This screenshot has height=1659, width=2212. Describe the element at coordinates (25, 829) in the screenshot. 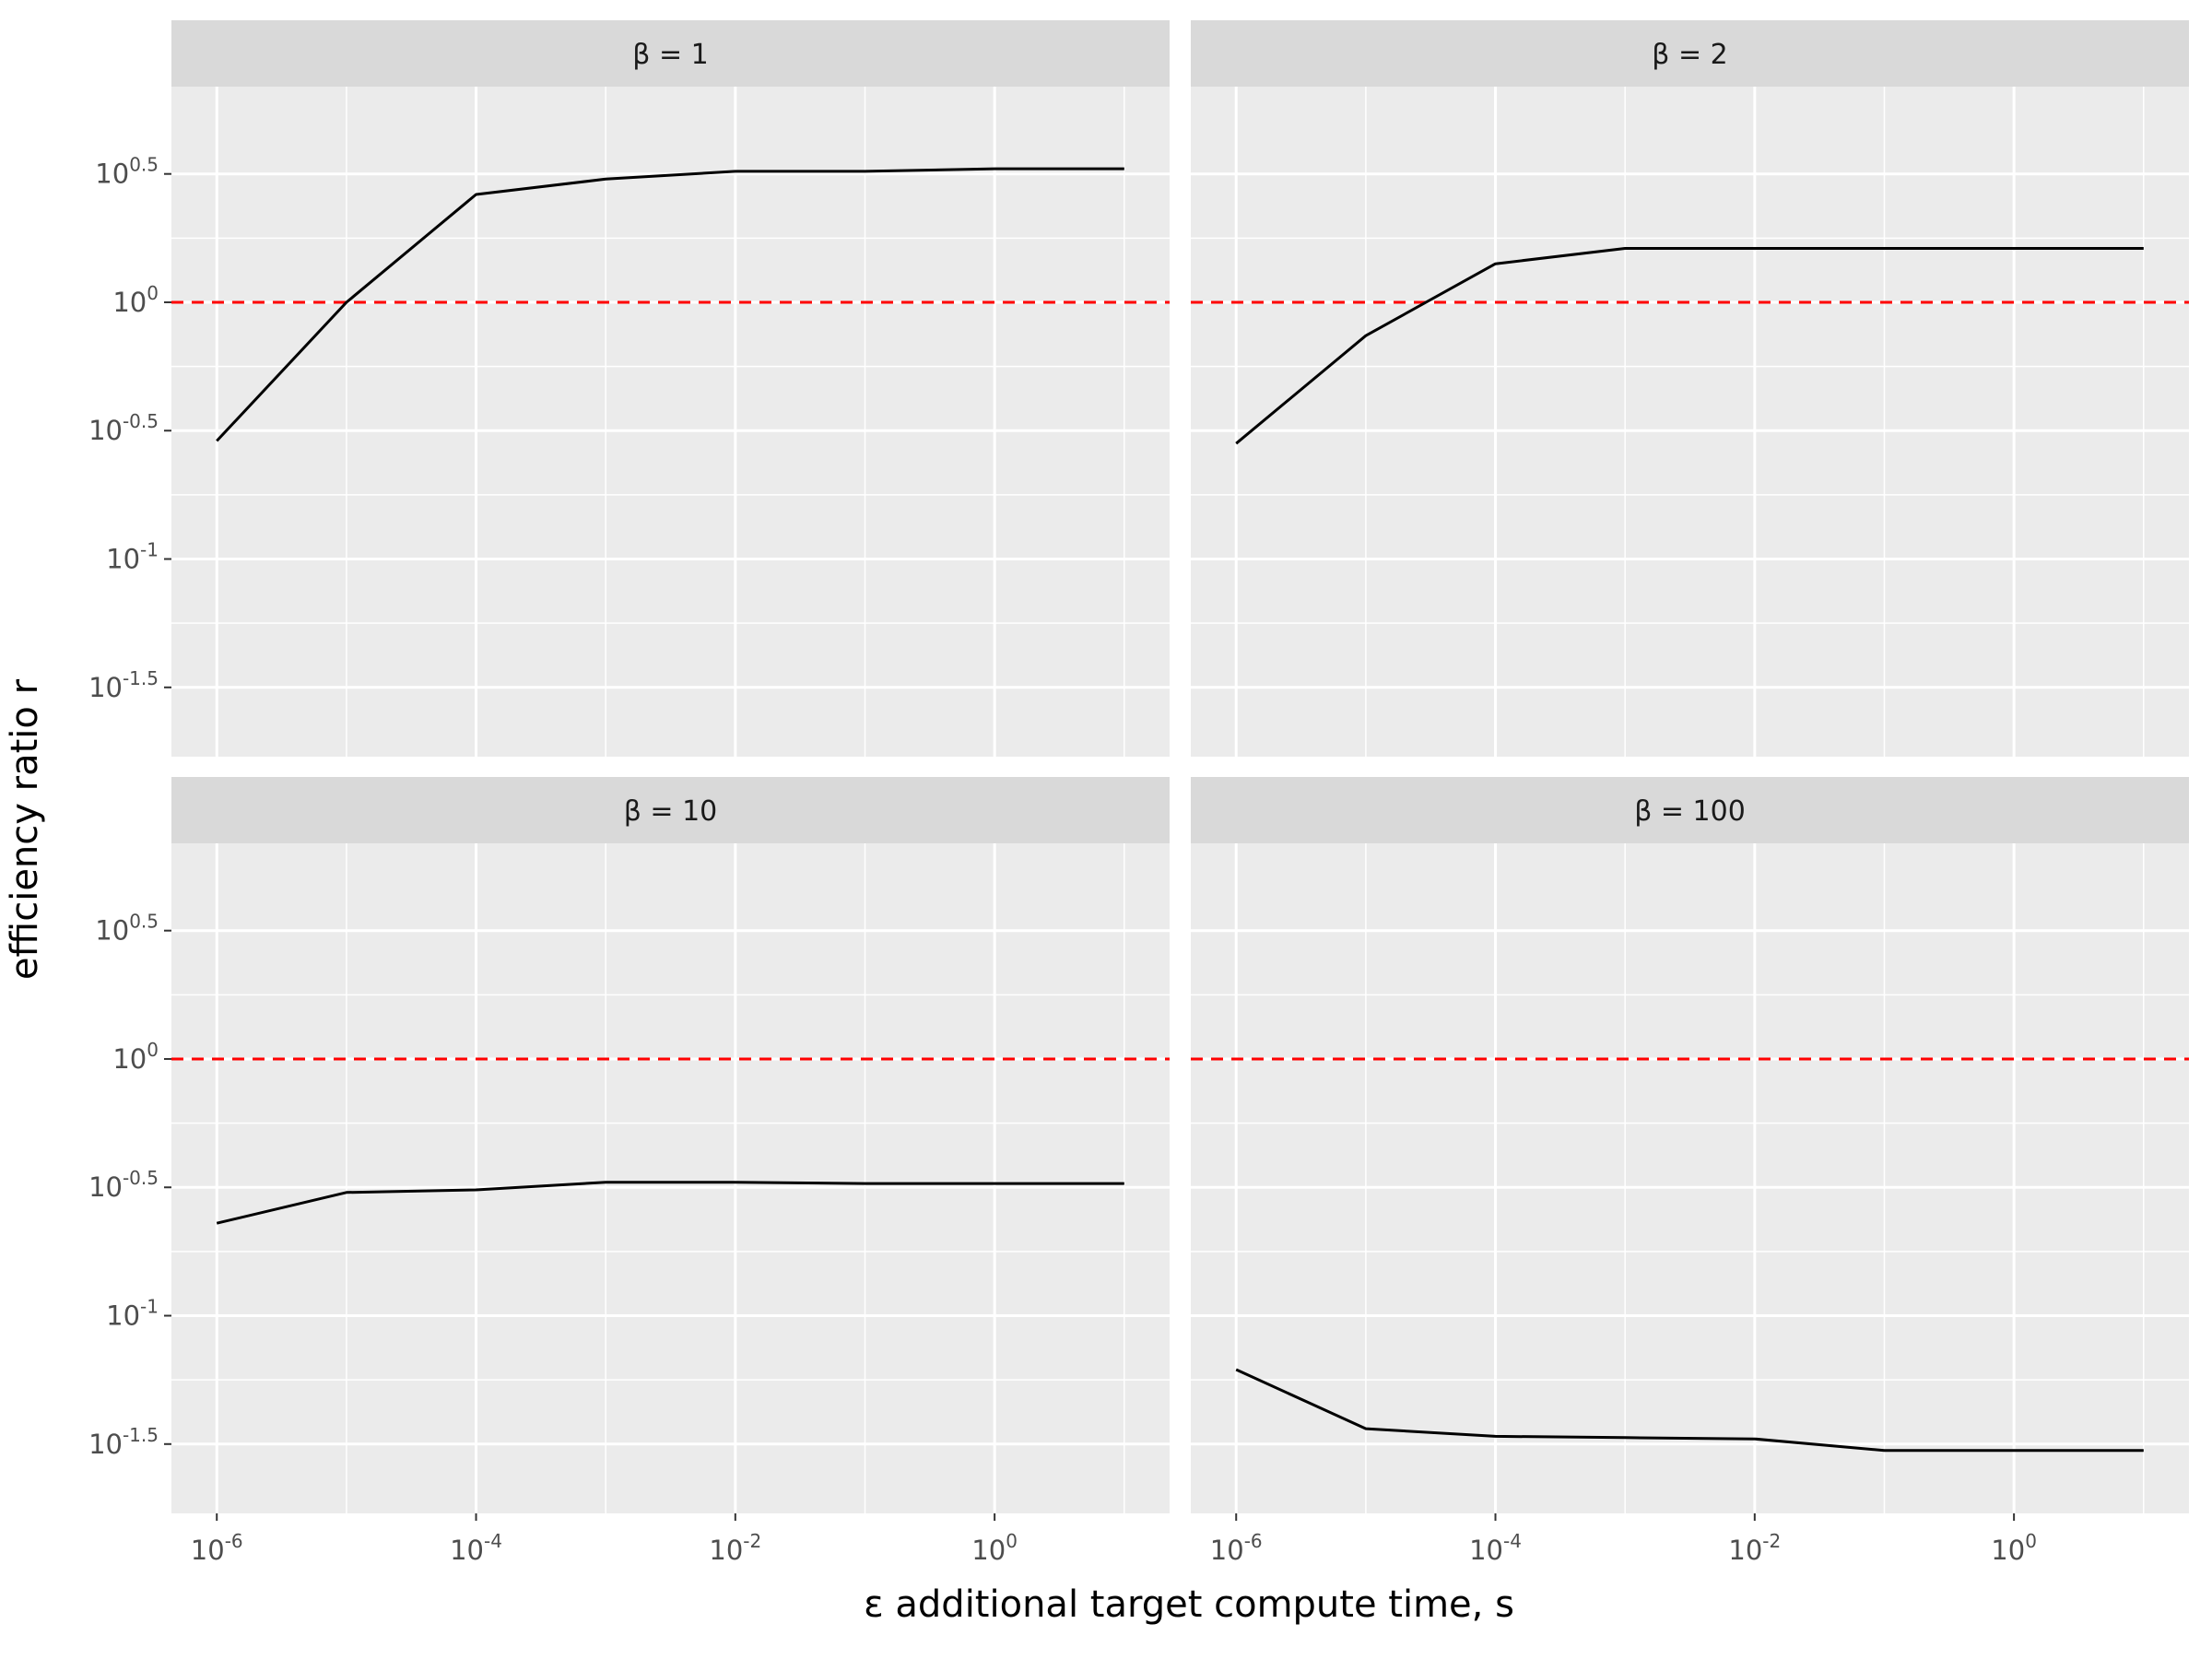

I see `y-axis-title: efficiency ratio r` at that location.